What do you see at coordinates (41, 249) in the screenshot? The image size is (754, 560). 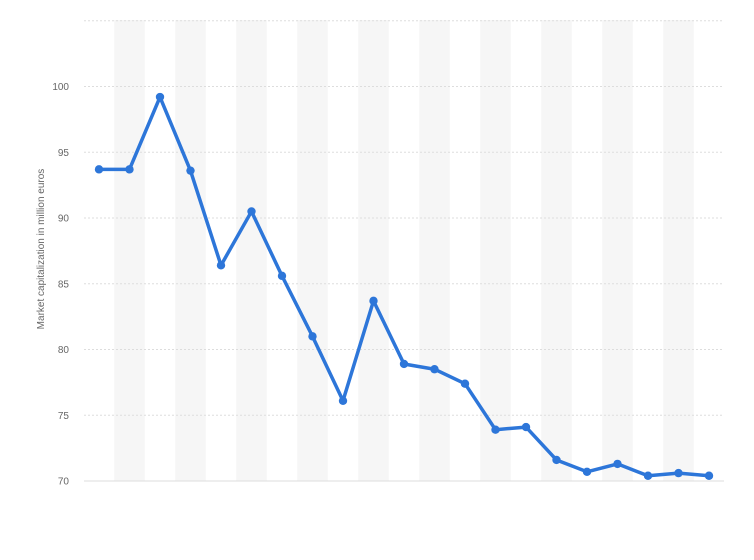 I see `y-axis-title: Market capitalization in million euros` at bounding box center [41, 249].